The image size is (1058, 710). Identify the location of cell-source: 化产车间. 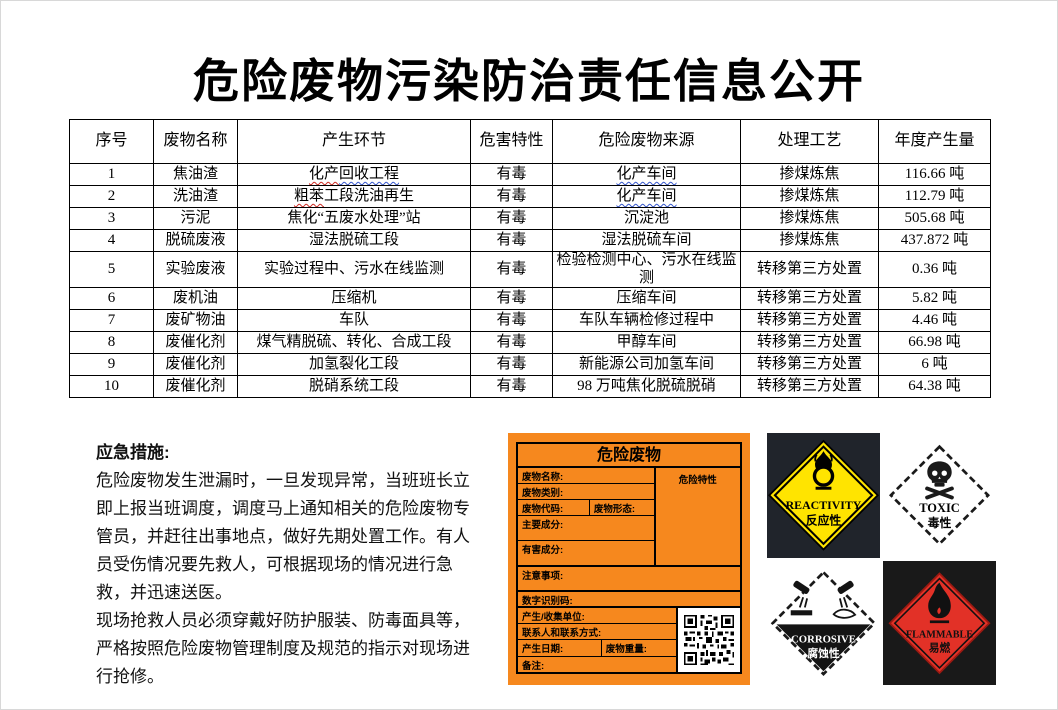
(646, 196).